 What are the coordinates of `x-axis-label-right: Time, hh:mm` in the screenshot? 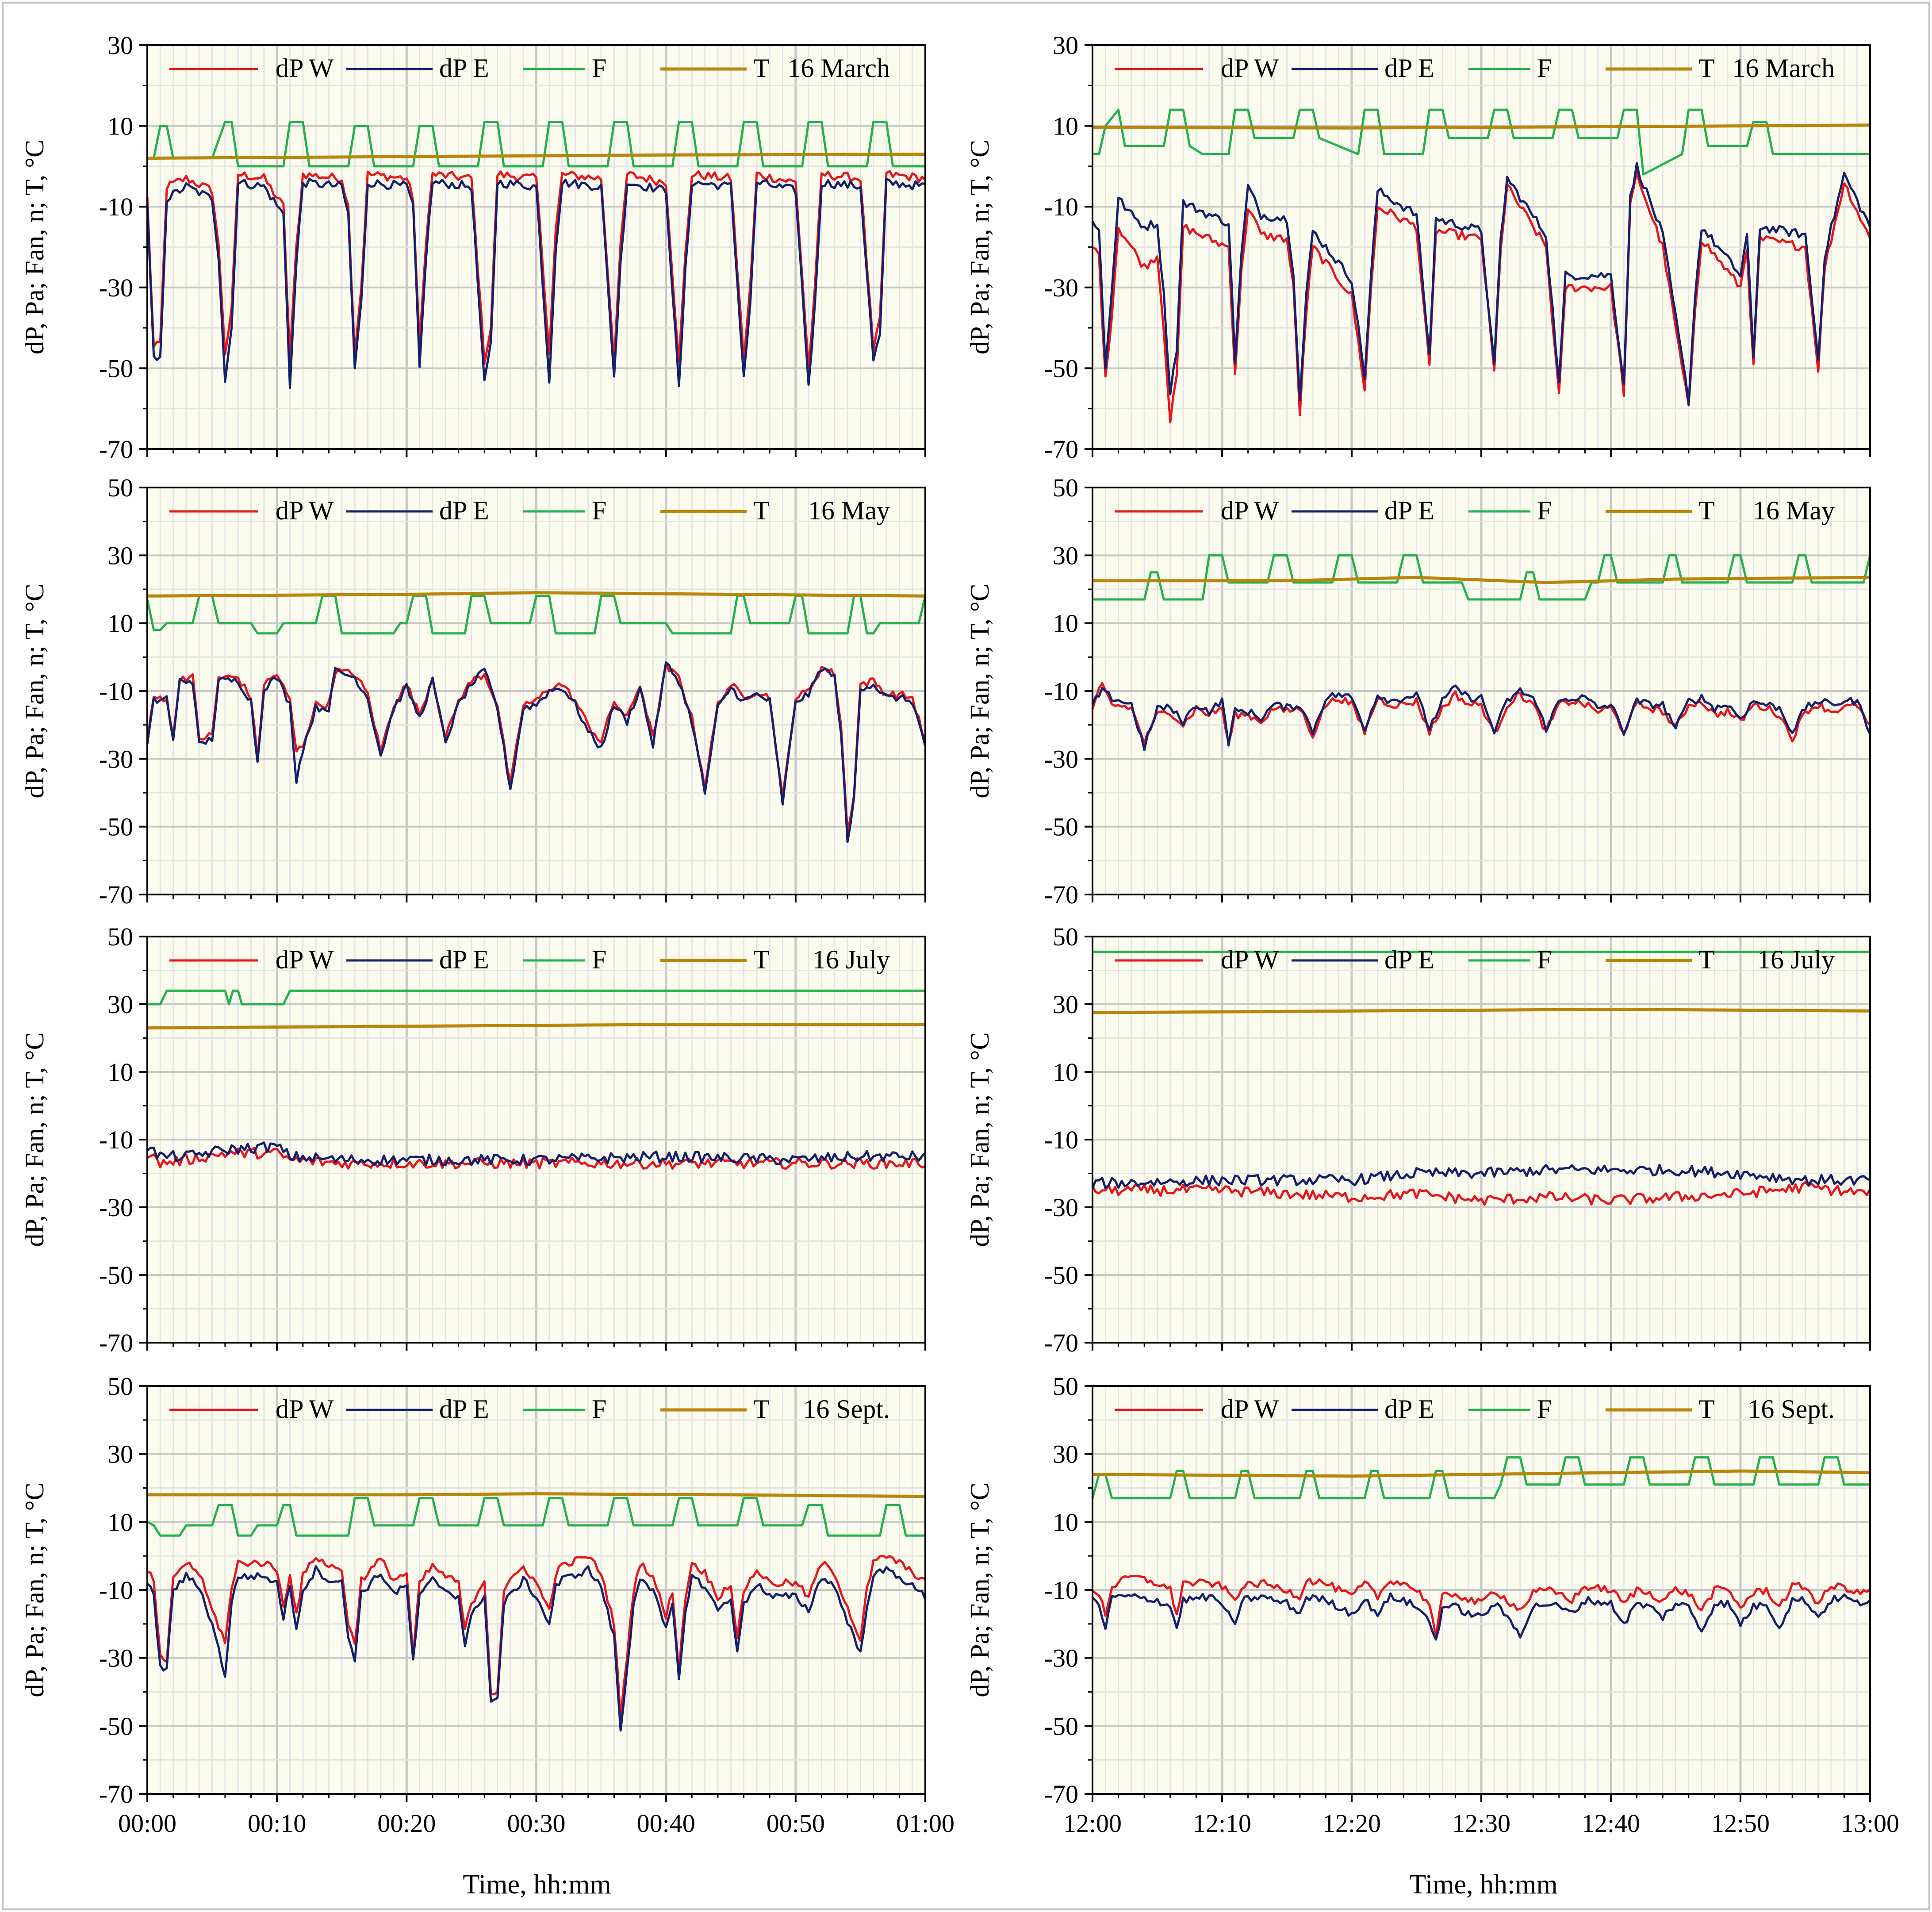 It's located at (1483, 1885).